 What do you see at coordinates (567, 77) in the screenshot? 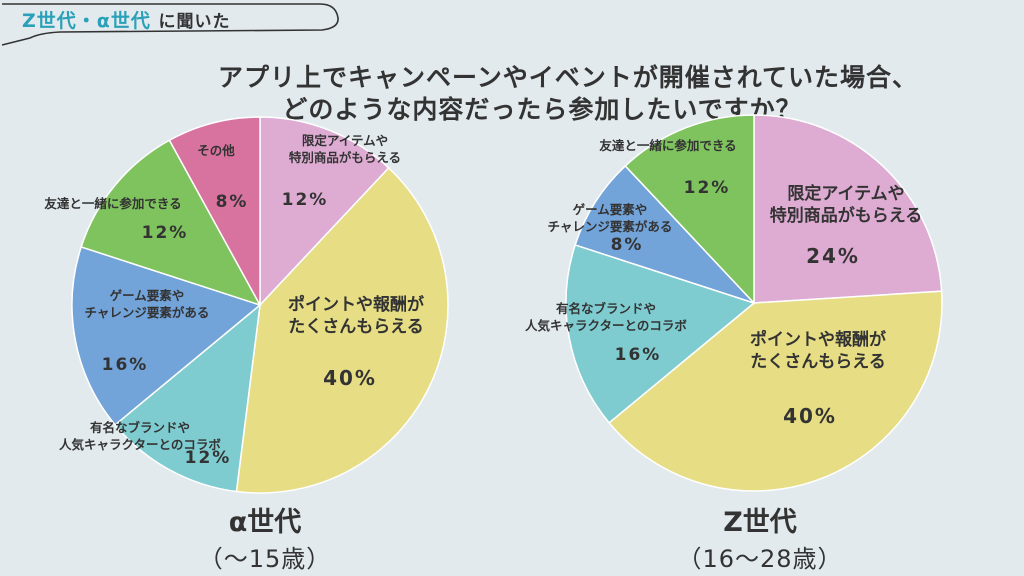
I see `title-line-1: アプリ上でキャンペーンやイベントが開催されていた場合、` at bounding box center [567, 77].